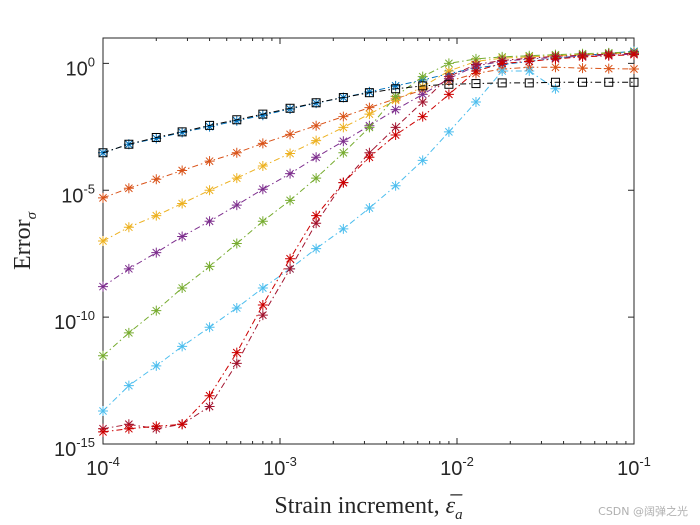 This screenshot has width=700, height=525. Describe the element at coordinates (103, 467) in the screenshot. I see `x-tick-label-0: 10⁻⁴` at that location.